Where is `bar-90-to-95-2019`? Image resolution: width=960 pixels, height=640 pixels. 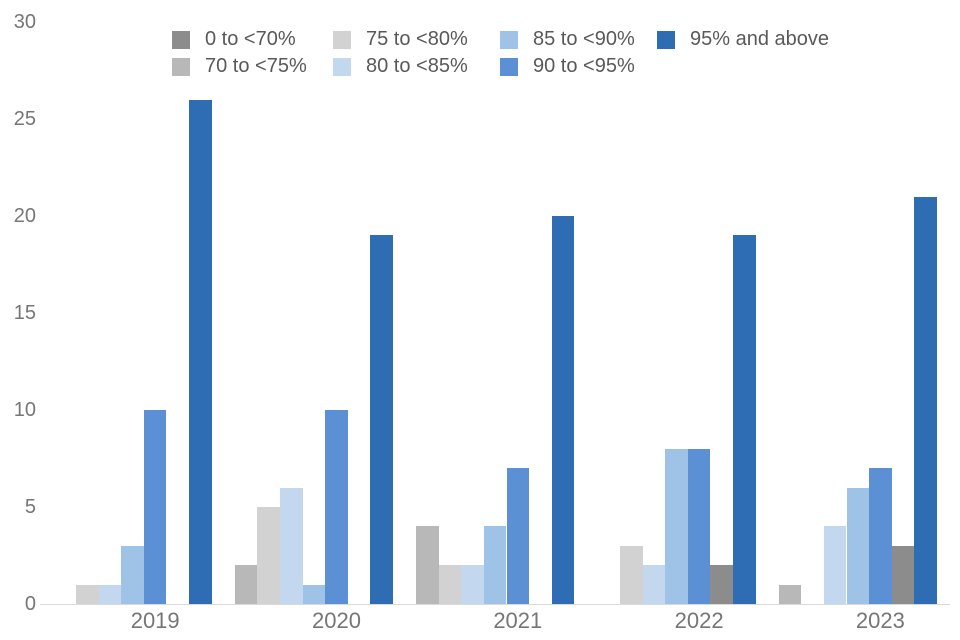 bar-90-to-95-2019 is located at coordinates (155, 507).